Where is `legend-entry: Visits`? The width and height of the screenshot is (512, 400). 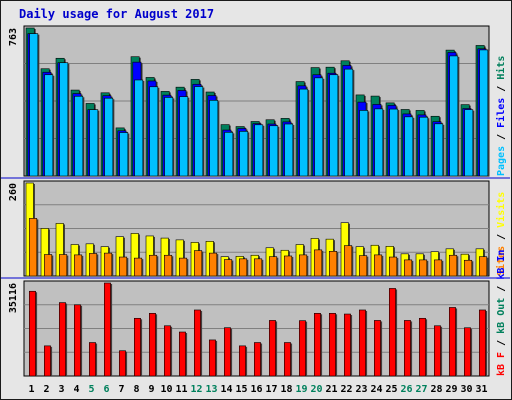 legend-entry: Visits is located at coordinates (501, 210).